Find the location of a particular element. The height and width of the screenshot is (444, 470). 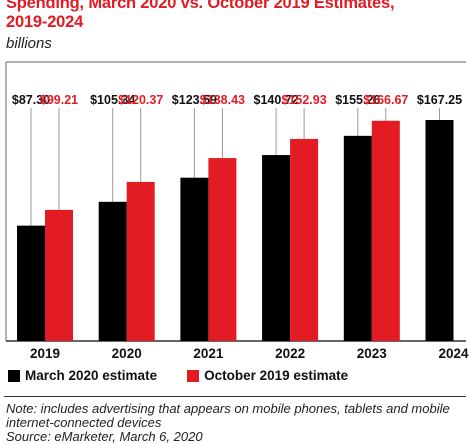

legend-swatch-october is located at coordinates (193, 375).